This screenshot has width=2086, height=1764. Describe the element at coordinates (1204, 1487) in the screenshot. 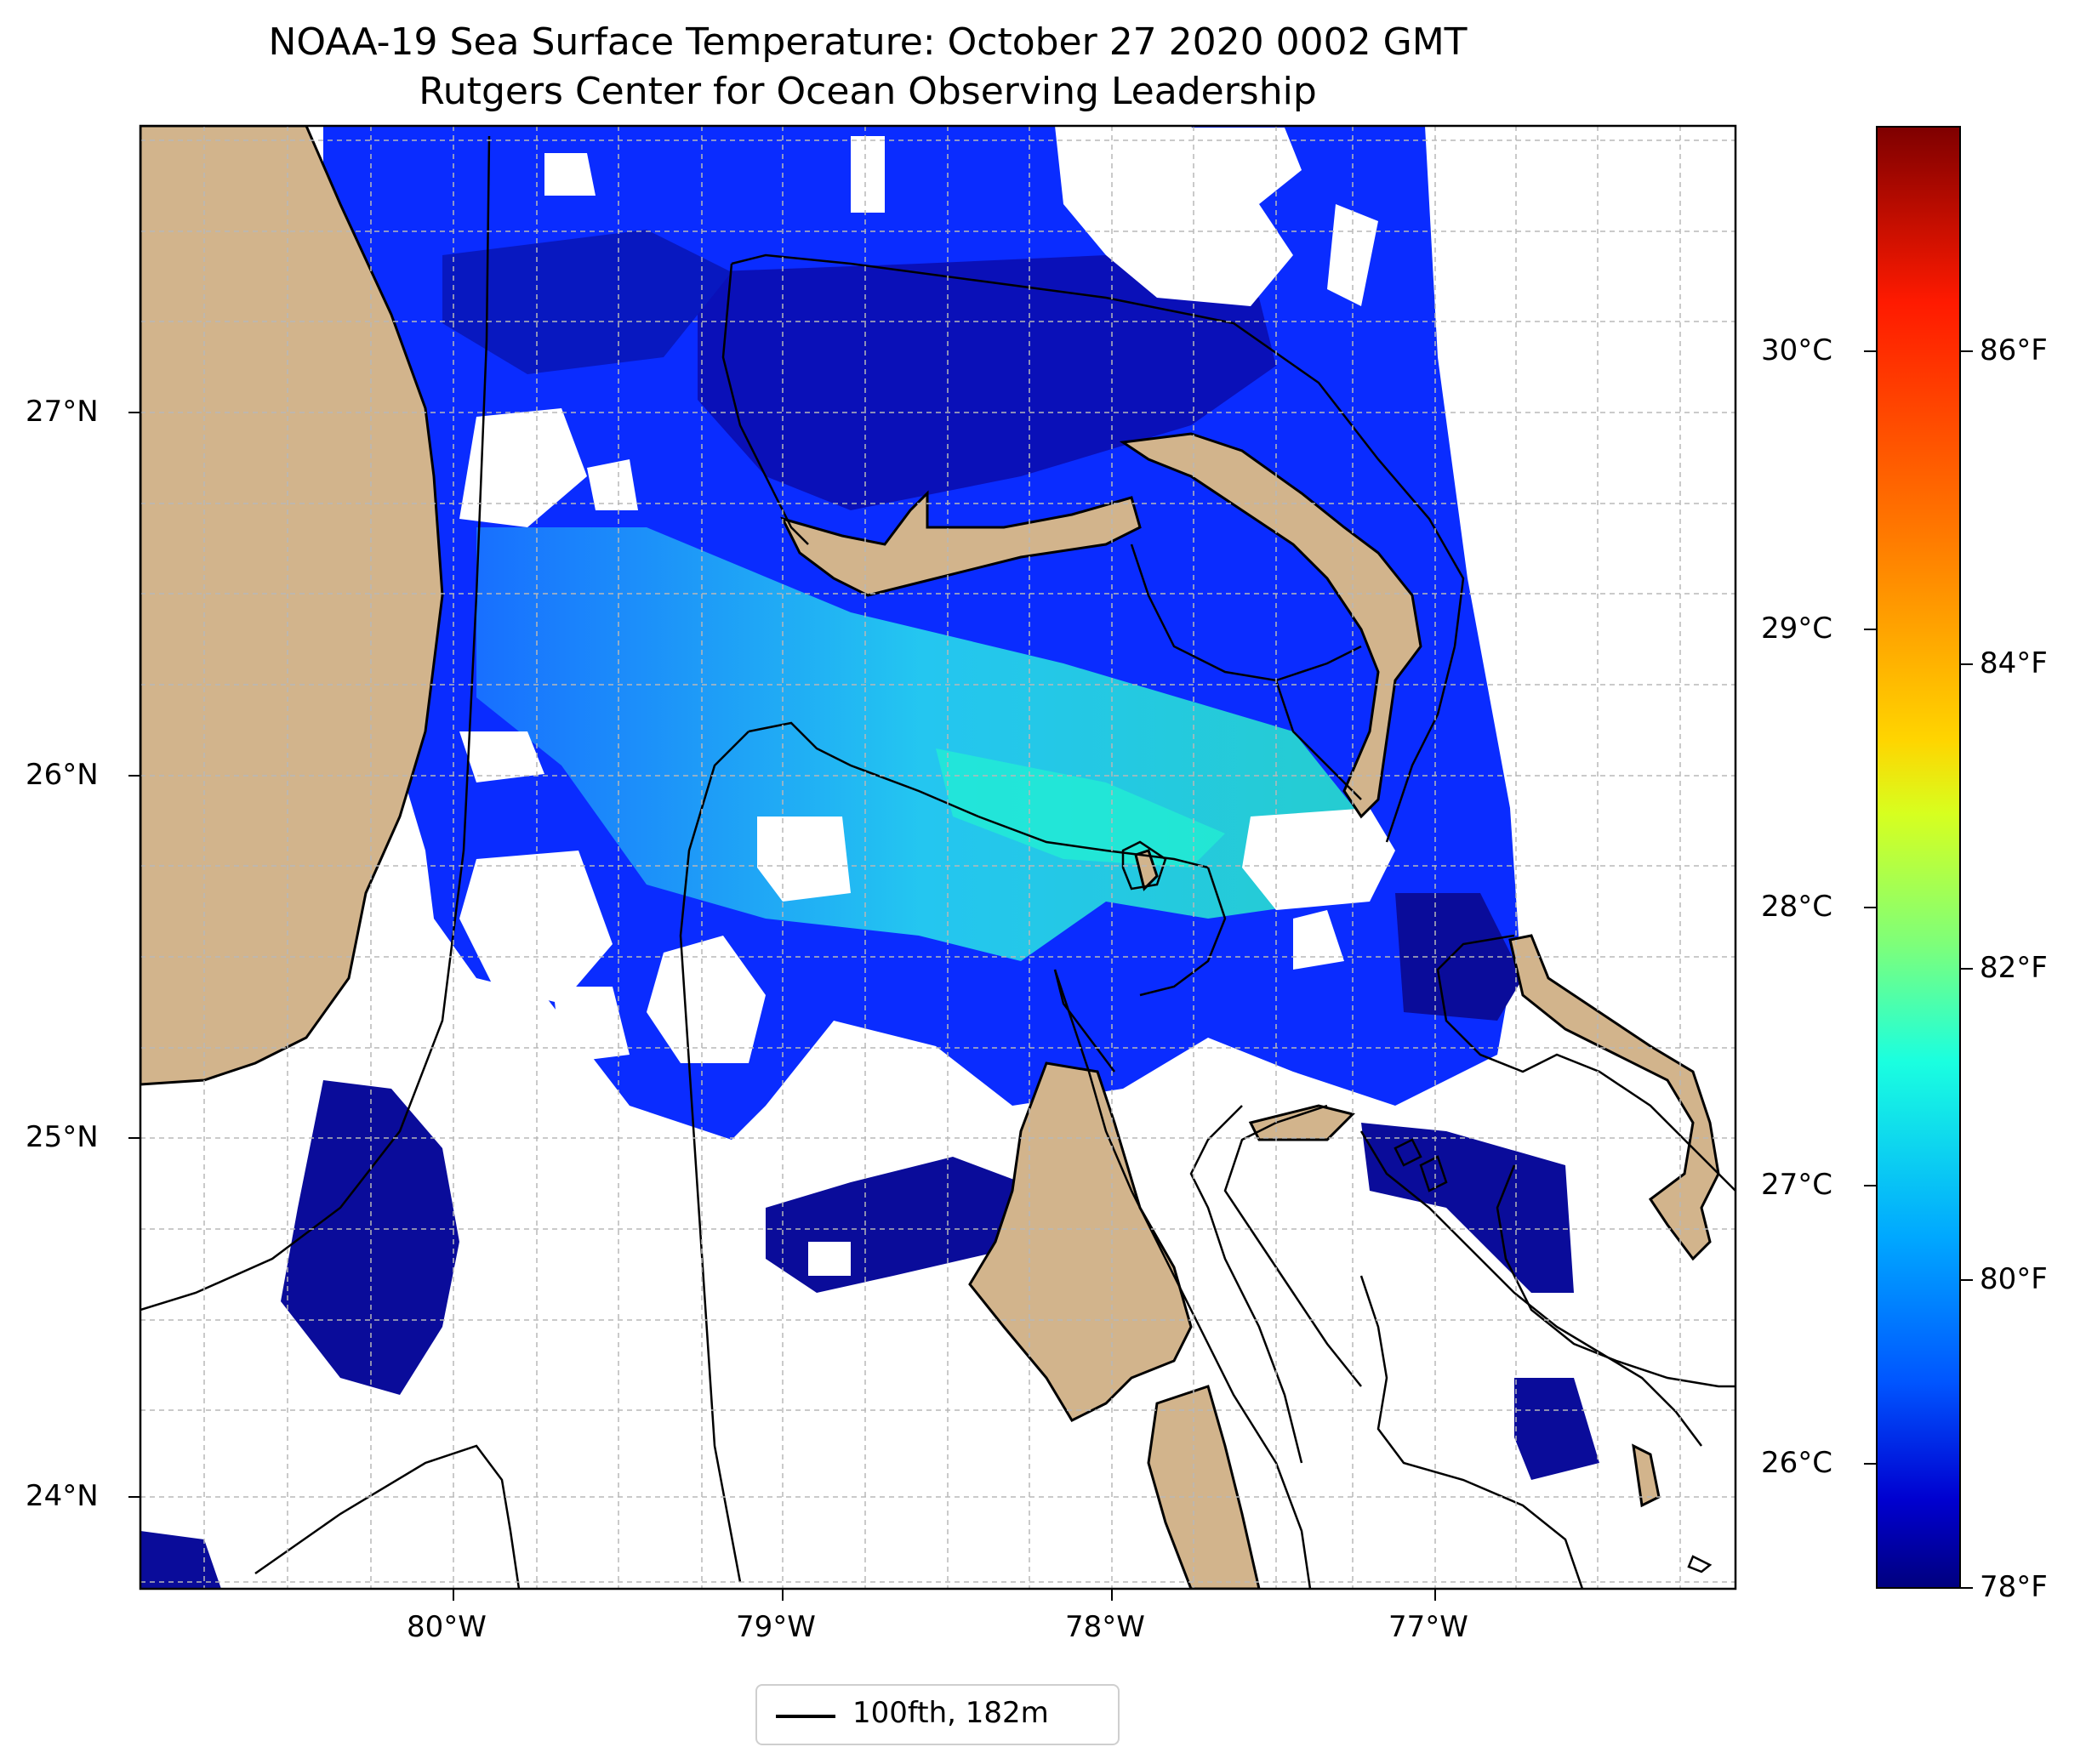

I see `andros-south-land` at that location.